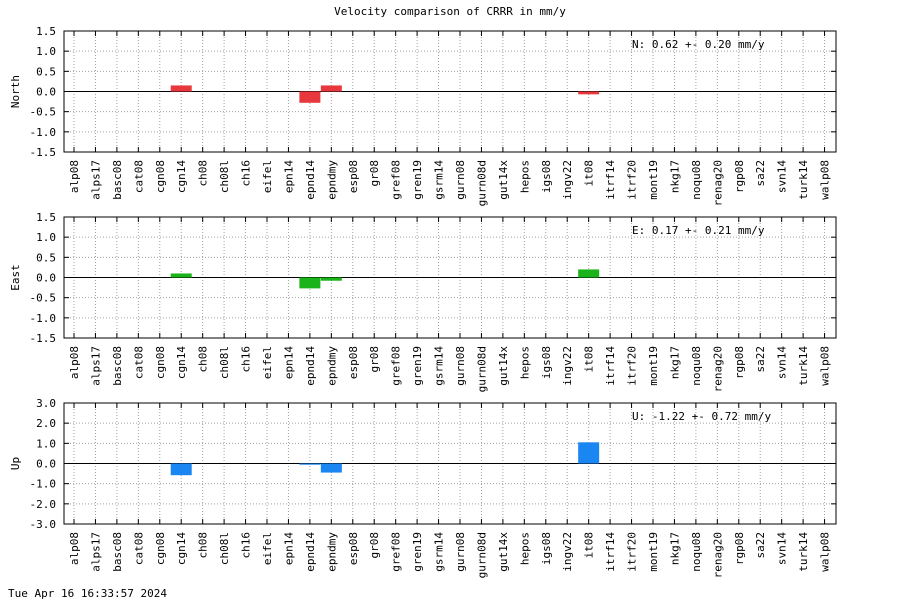 This screenshot has width=900, height=600. I want to click on y-axis-label: Up, so click(15, 463).